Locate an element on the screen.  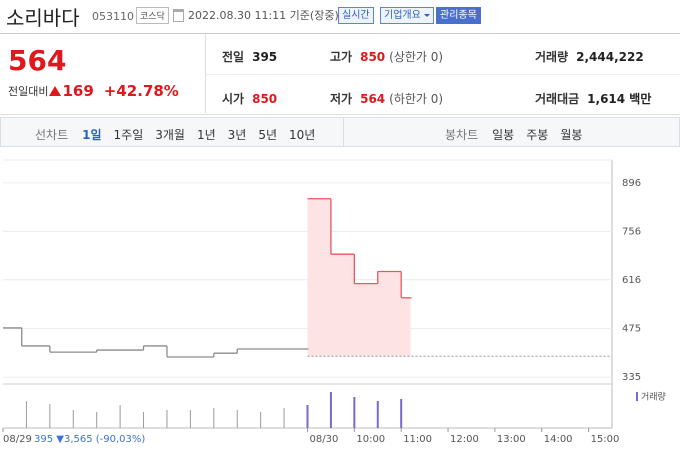
stat: 저가 564 (하한가 0) is located at coordinates (386, 97).